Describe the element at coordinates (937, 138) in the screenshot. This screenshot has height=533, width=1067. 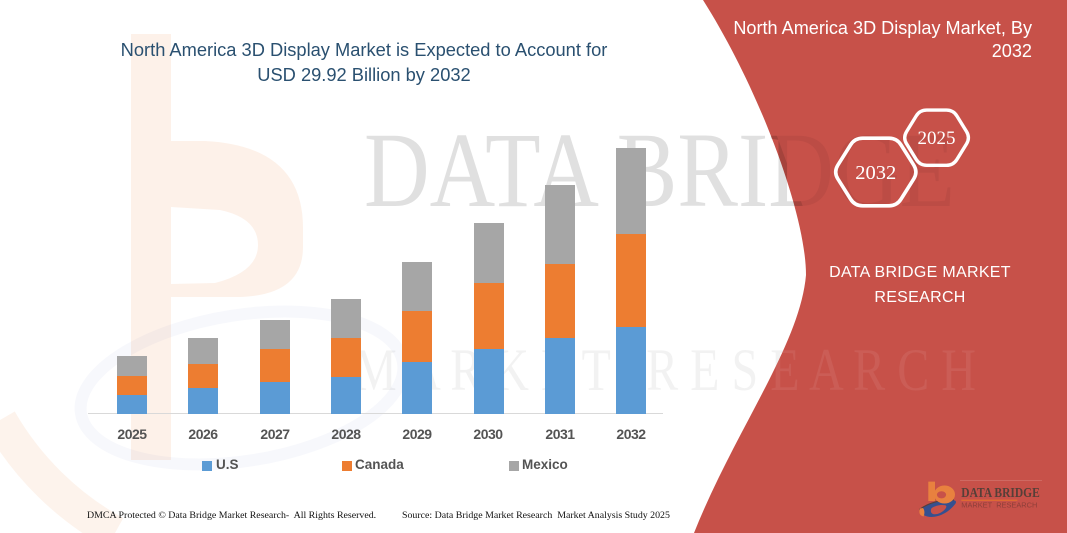
I see `svg-text: 2025` at that location.